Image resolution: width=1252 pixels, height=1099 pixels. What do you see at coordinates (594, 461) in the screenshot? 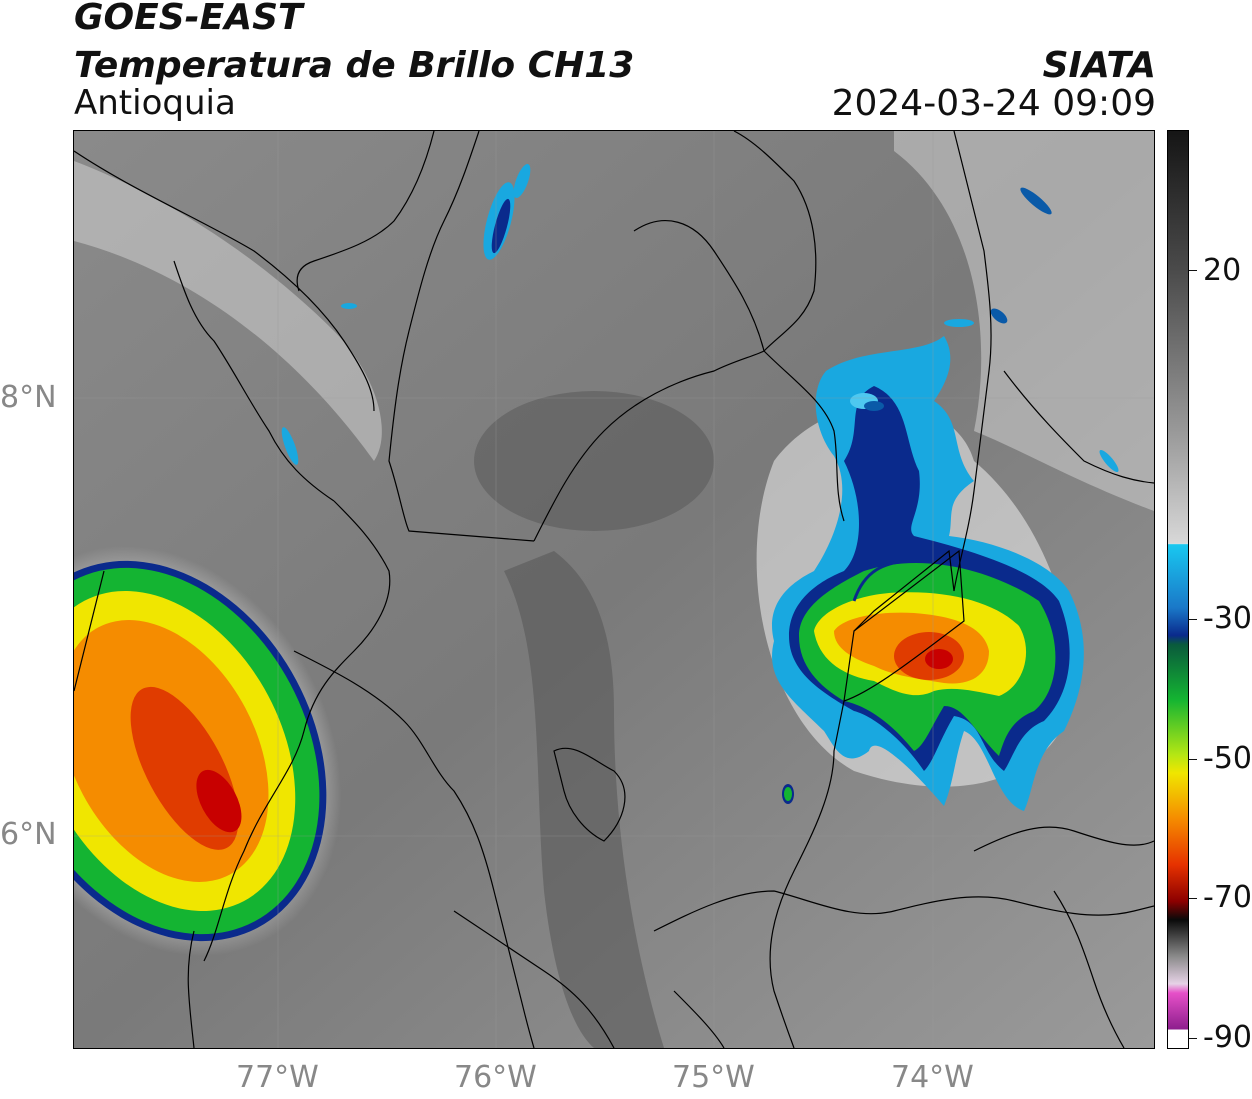
I see `dark-area-north` at bounding box center [594, 461].